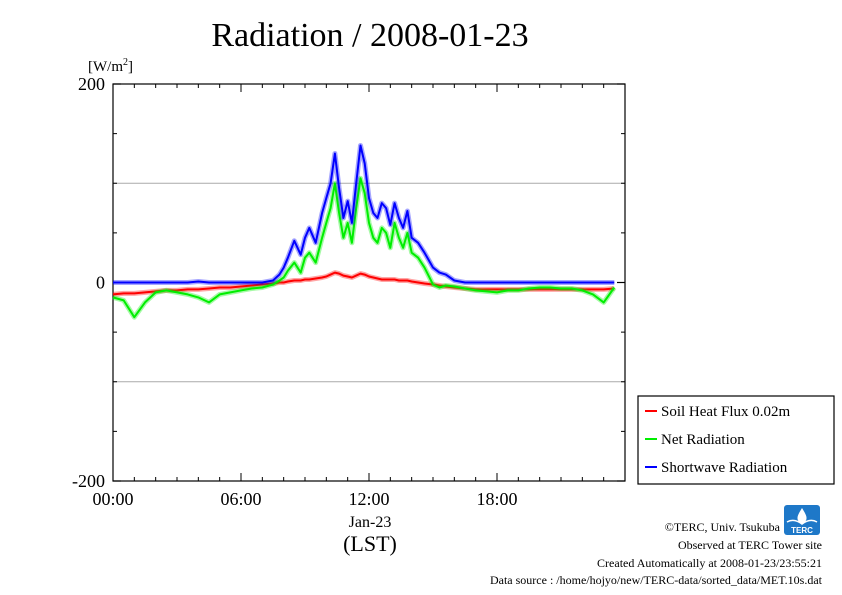  What do you see at coordinates (368, 499) in the screenshot?
I see `x-tick-label: 12:00` at bounding box center [368, 499].